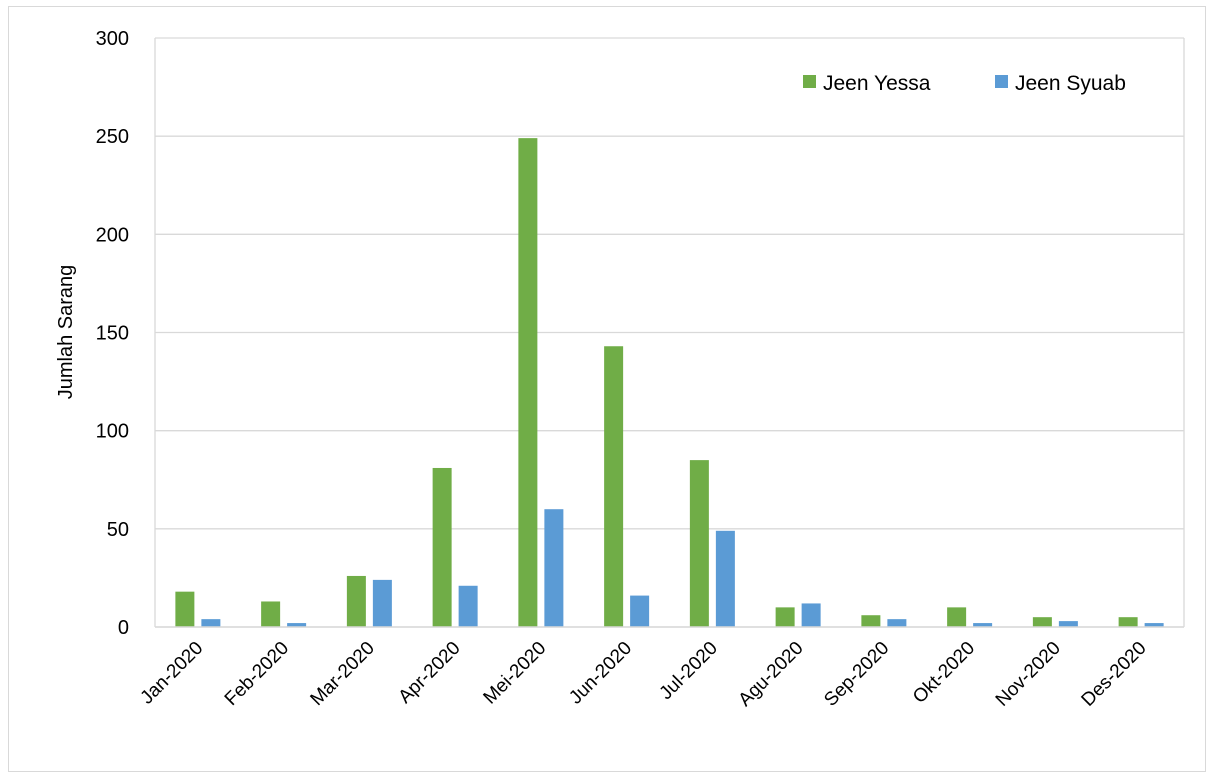 The image size is (1210, 776). I want to click on y-tick-label: 150, so click(112, 334).